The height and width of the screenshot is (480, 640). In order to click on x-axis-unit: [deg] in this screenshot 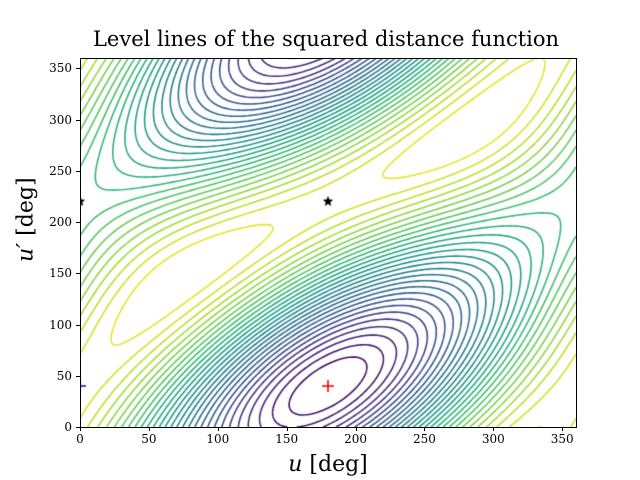, I will do `click(338, 464)`.